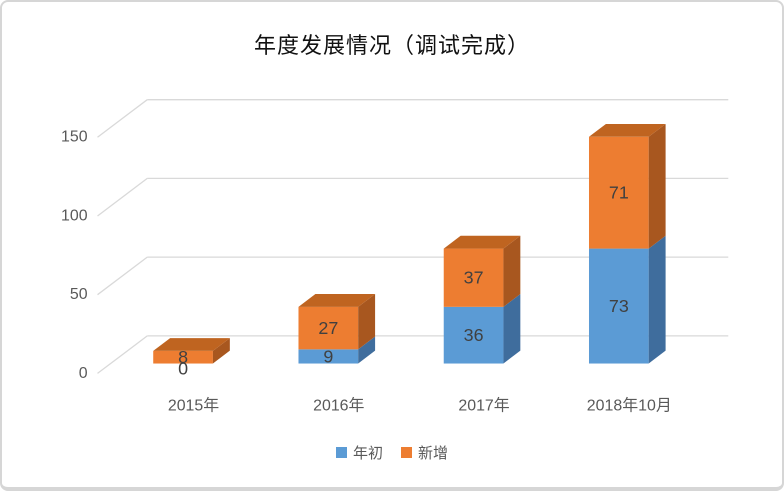  What do you see at coordinates (483, 406) in the screenshot?
I see `x-axis-category-label: 2017年` at bounding box center [483, 406].